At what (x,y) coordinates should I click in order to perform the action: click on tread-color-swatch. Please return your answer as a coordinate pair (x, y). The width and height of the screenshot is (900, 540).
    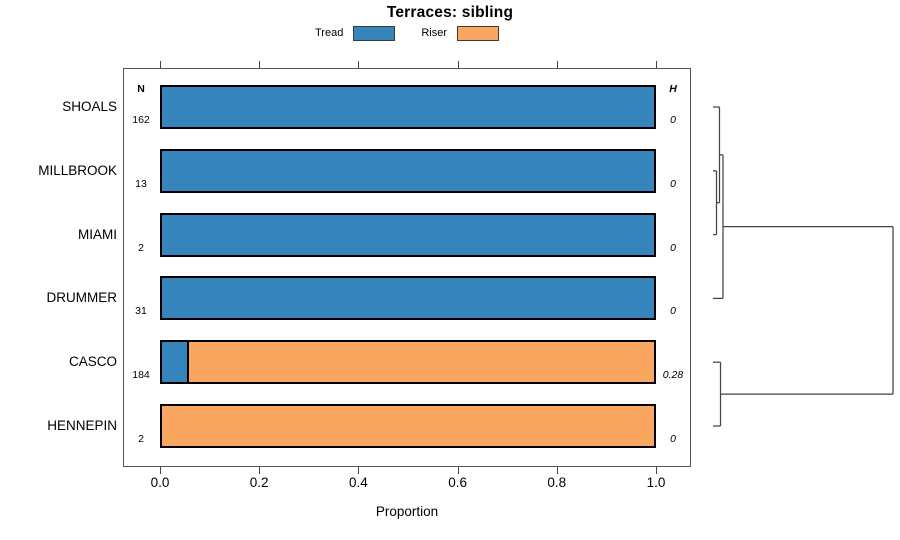
    Looking at the image, I should click on (374, 33).